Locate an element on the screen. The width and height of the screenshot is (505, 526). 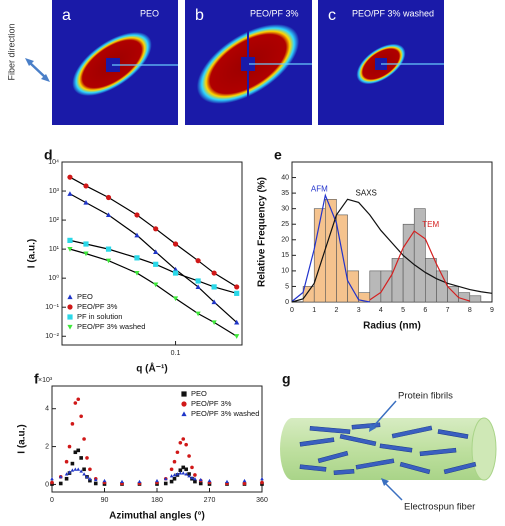
legend-label: PF in solution is located at coordinates (99, 316).